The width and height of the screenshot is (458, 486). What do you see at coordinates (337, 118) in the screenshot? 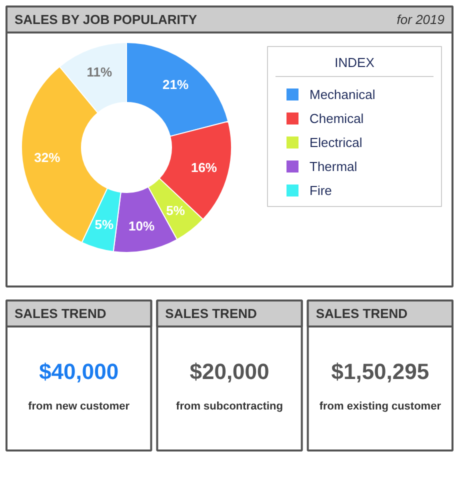
I see `legend-label: Chemical` at bounding box center [337, 118].